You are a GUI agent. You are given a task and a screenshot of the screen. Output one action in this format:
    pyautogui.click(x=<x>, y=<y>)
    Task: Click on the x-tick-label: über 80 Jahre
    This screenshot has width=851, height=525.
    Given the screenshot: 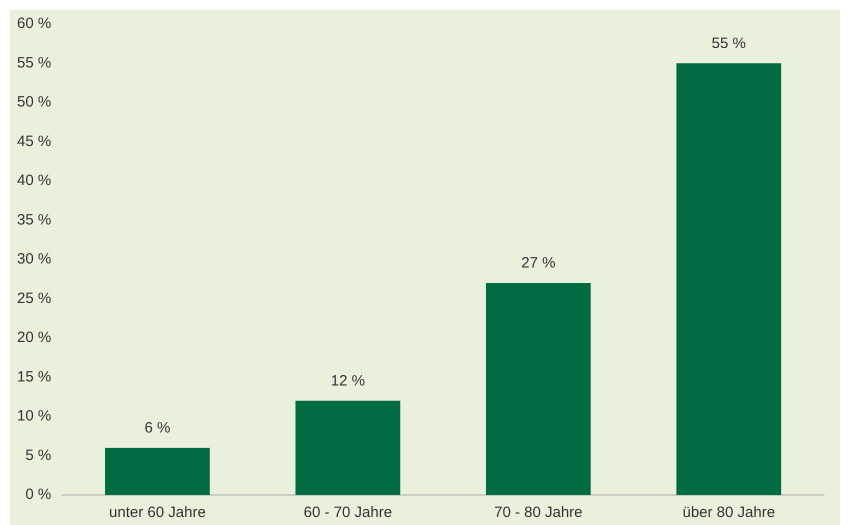 What is the action you would take?
    pyautogui.click(x=729, y=513)
    